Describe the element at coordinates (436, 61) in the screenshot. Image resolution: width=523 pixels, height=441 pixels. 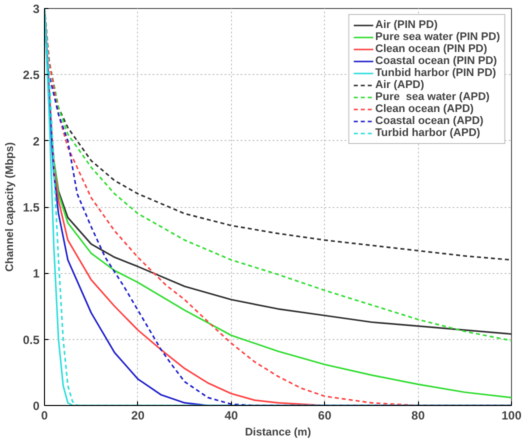
I see `legend-label: Coastal ocean (PIN PD)` at that location.